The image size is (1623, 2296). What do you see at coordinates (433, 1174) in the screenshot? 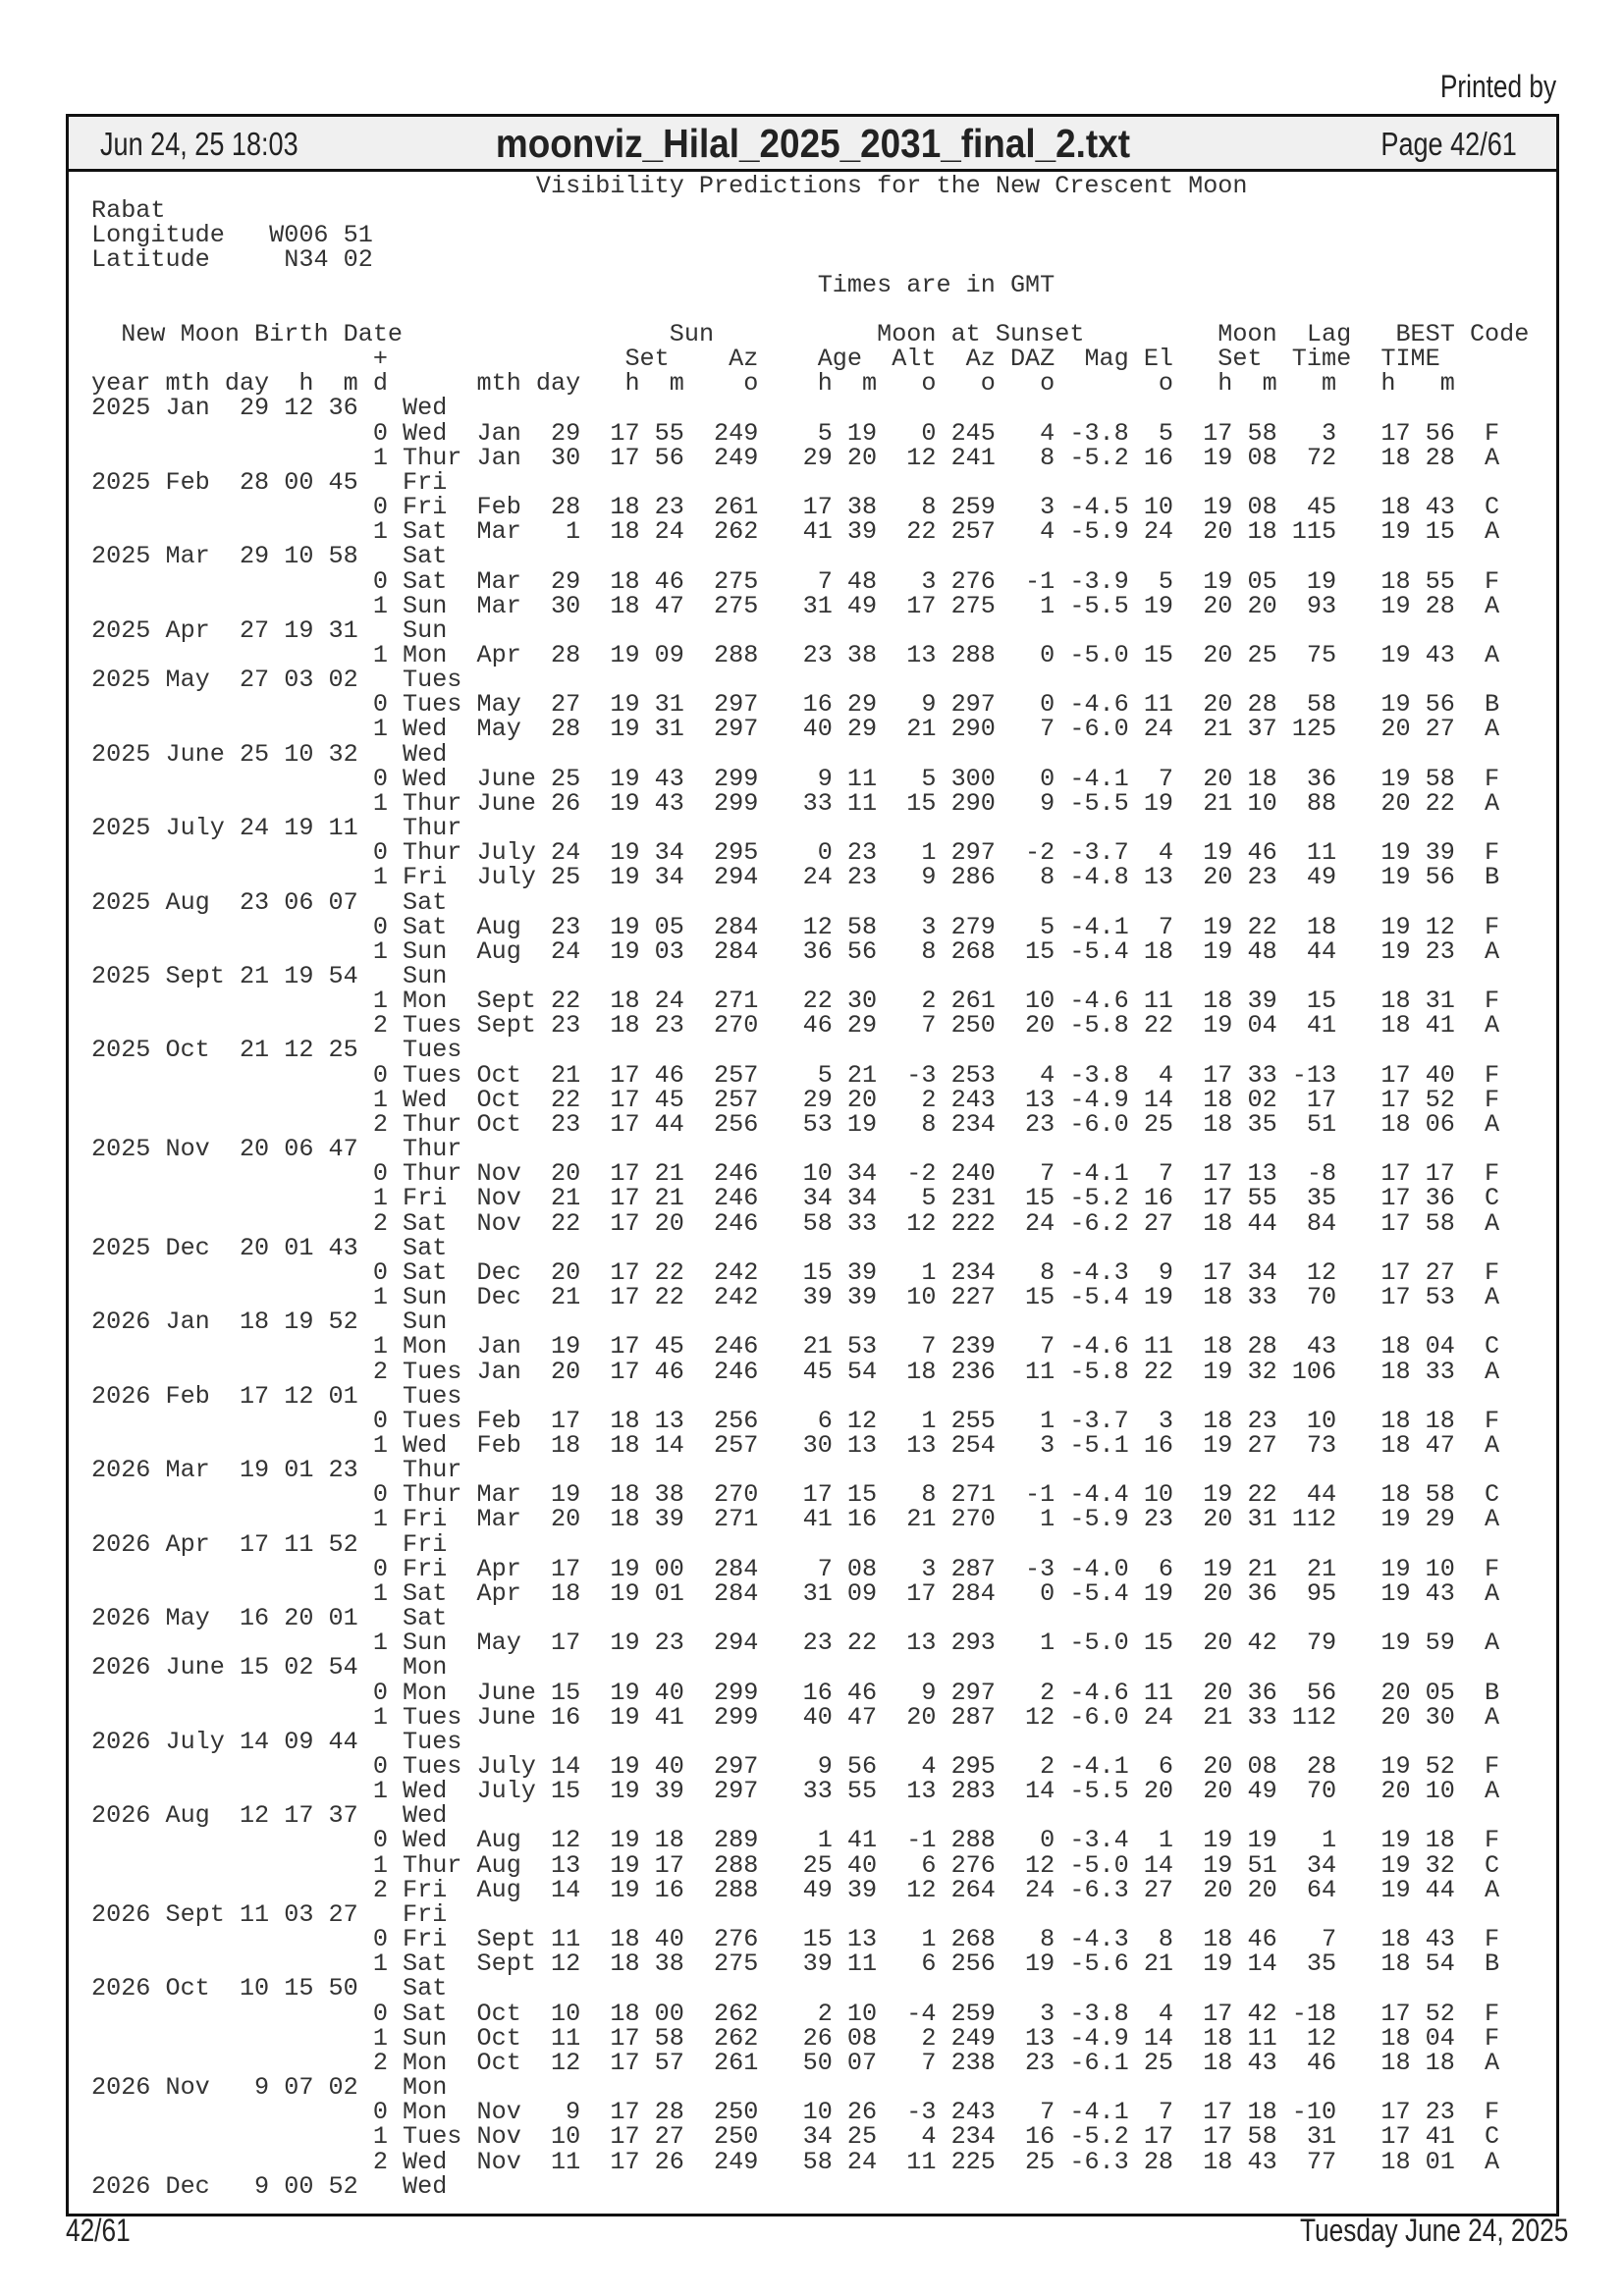
I see `weekday: Thur` at bounding box center [433, 1174].